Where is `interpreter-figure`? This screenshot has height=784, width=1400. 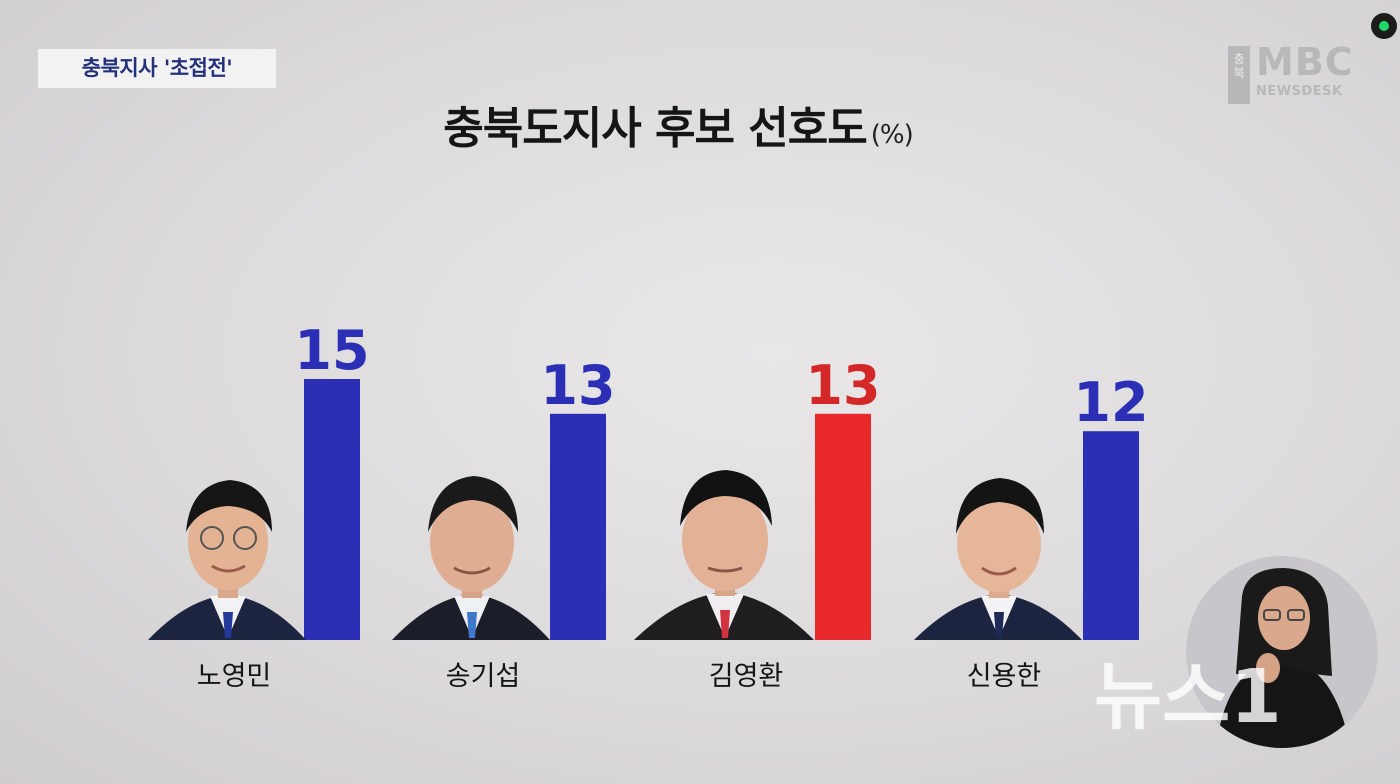 interpreter-figure is located at coordinates (1283, 658).